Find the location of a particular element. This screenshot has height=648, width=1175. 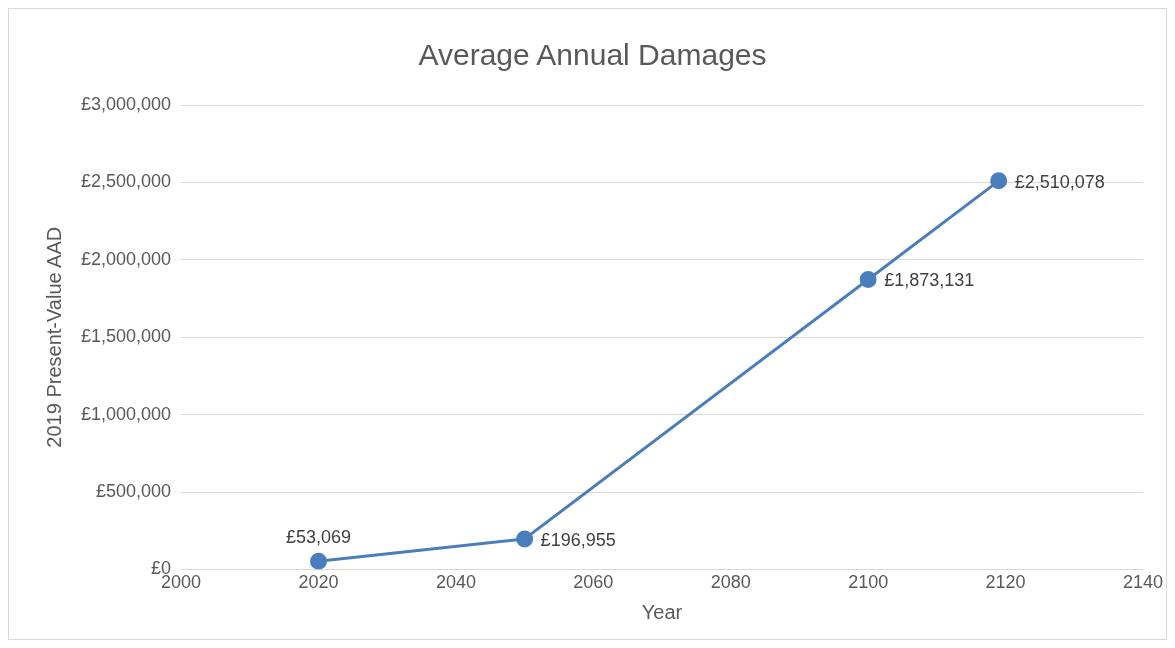

y-tick-label: £3,000,000 is located at coordinates (126, 103).